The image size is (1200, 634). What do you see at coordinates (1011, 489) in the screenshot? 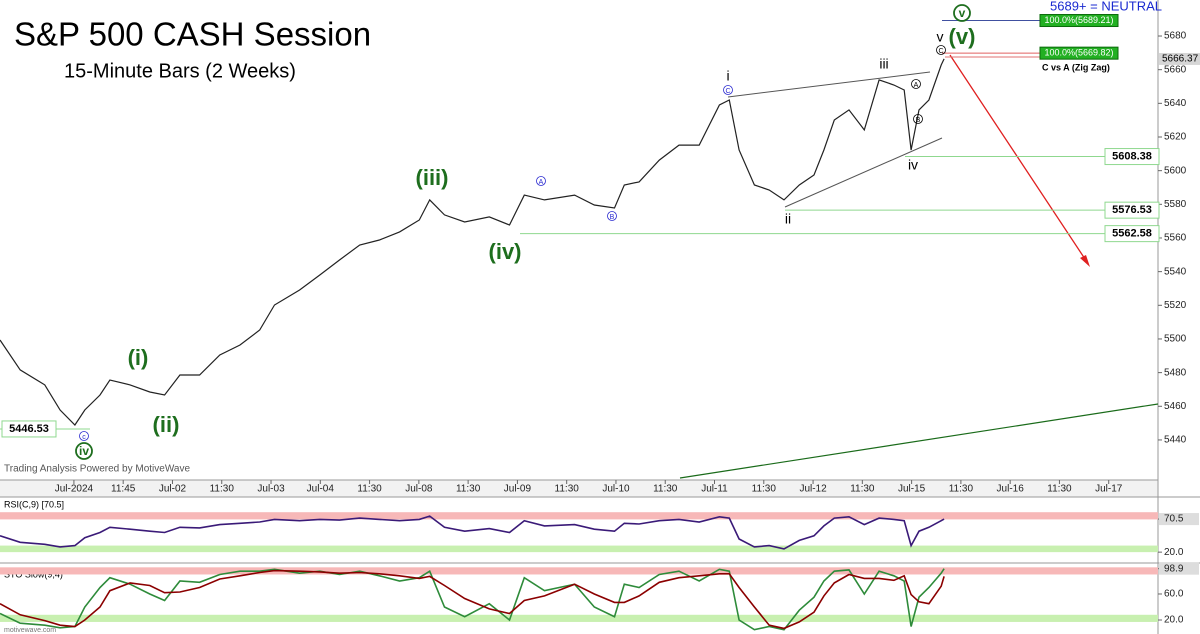
I see `x-tick-label: Jul-16` at bounding box center [1011, 489].